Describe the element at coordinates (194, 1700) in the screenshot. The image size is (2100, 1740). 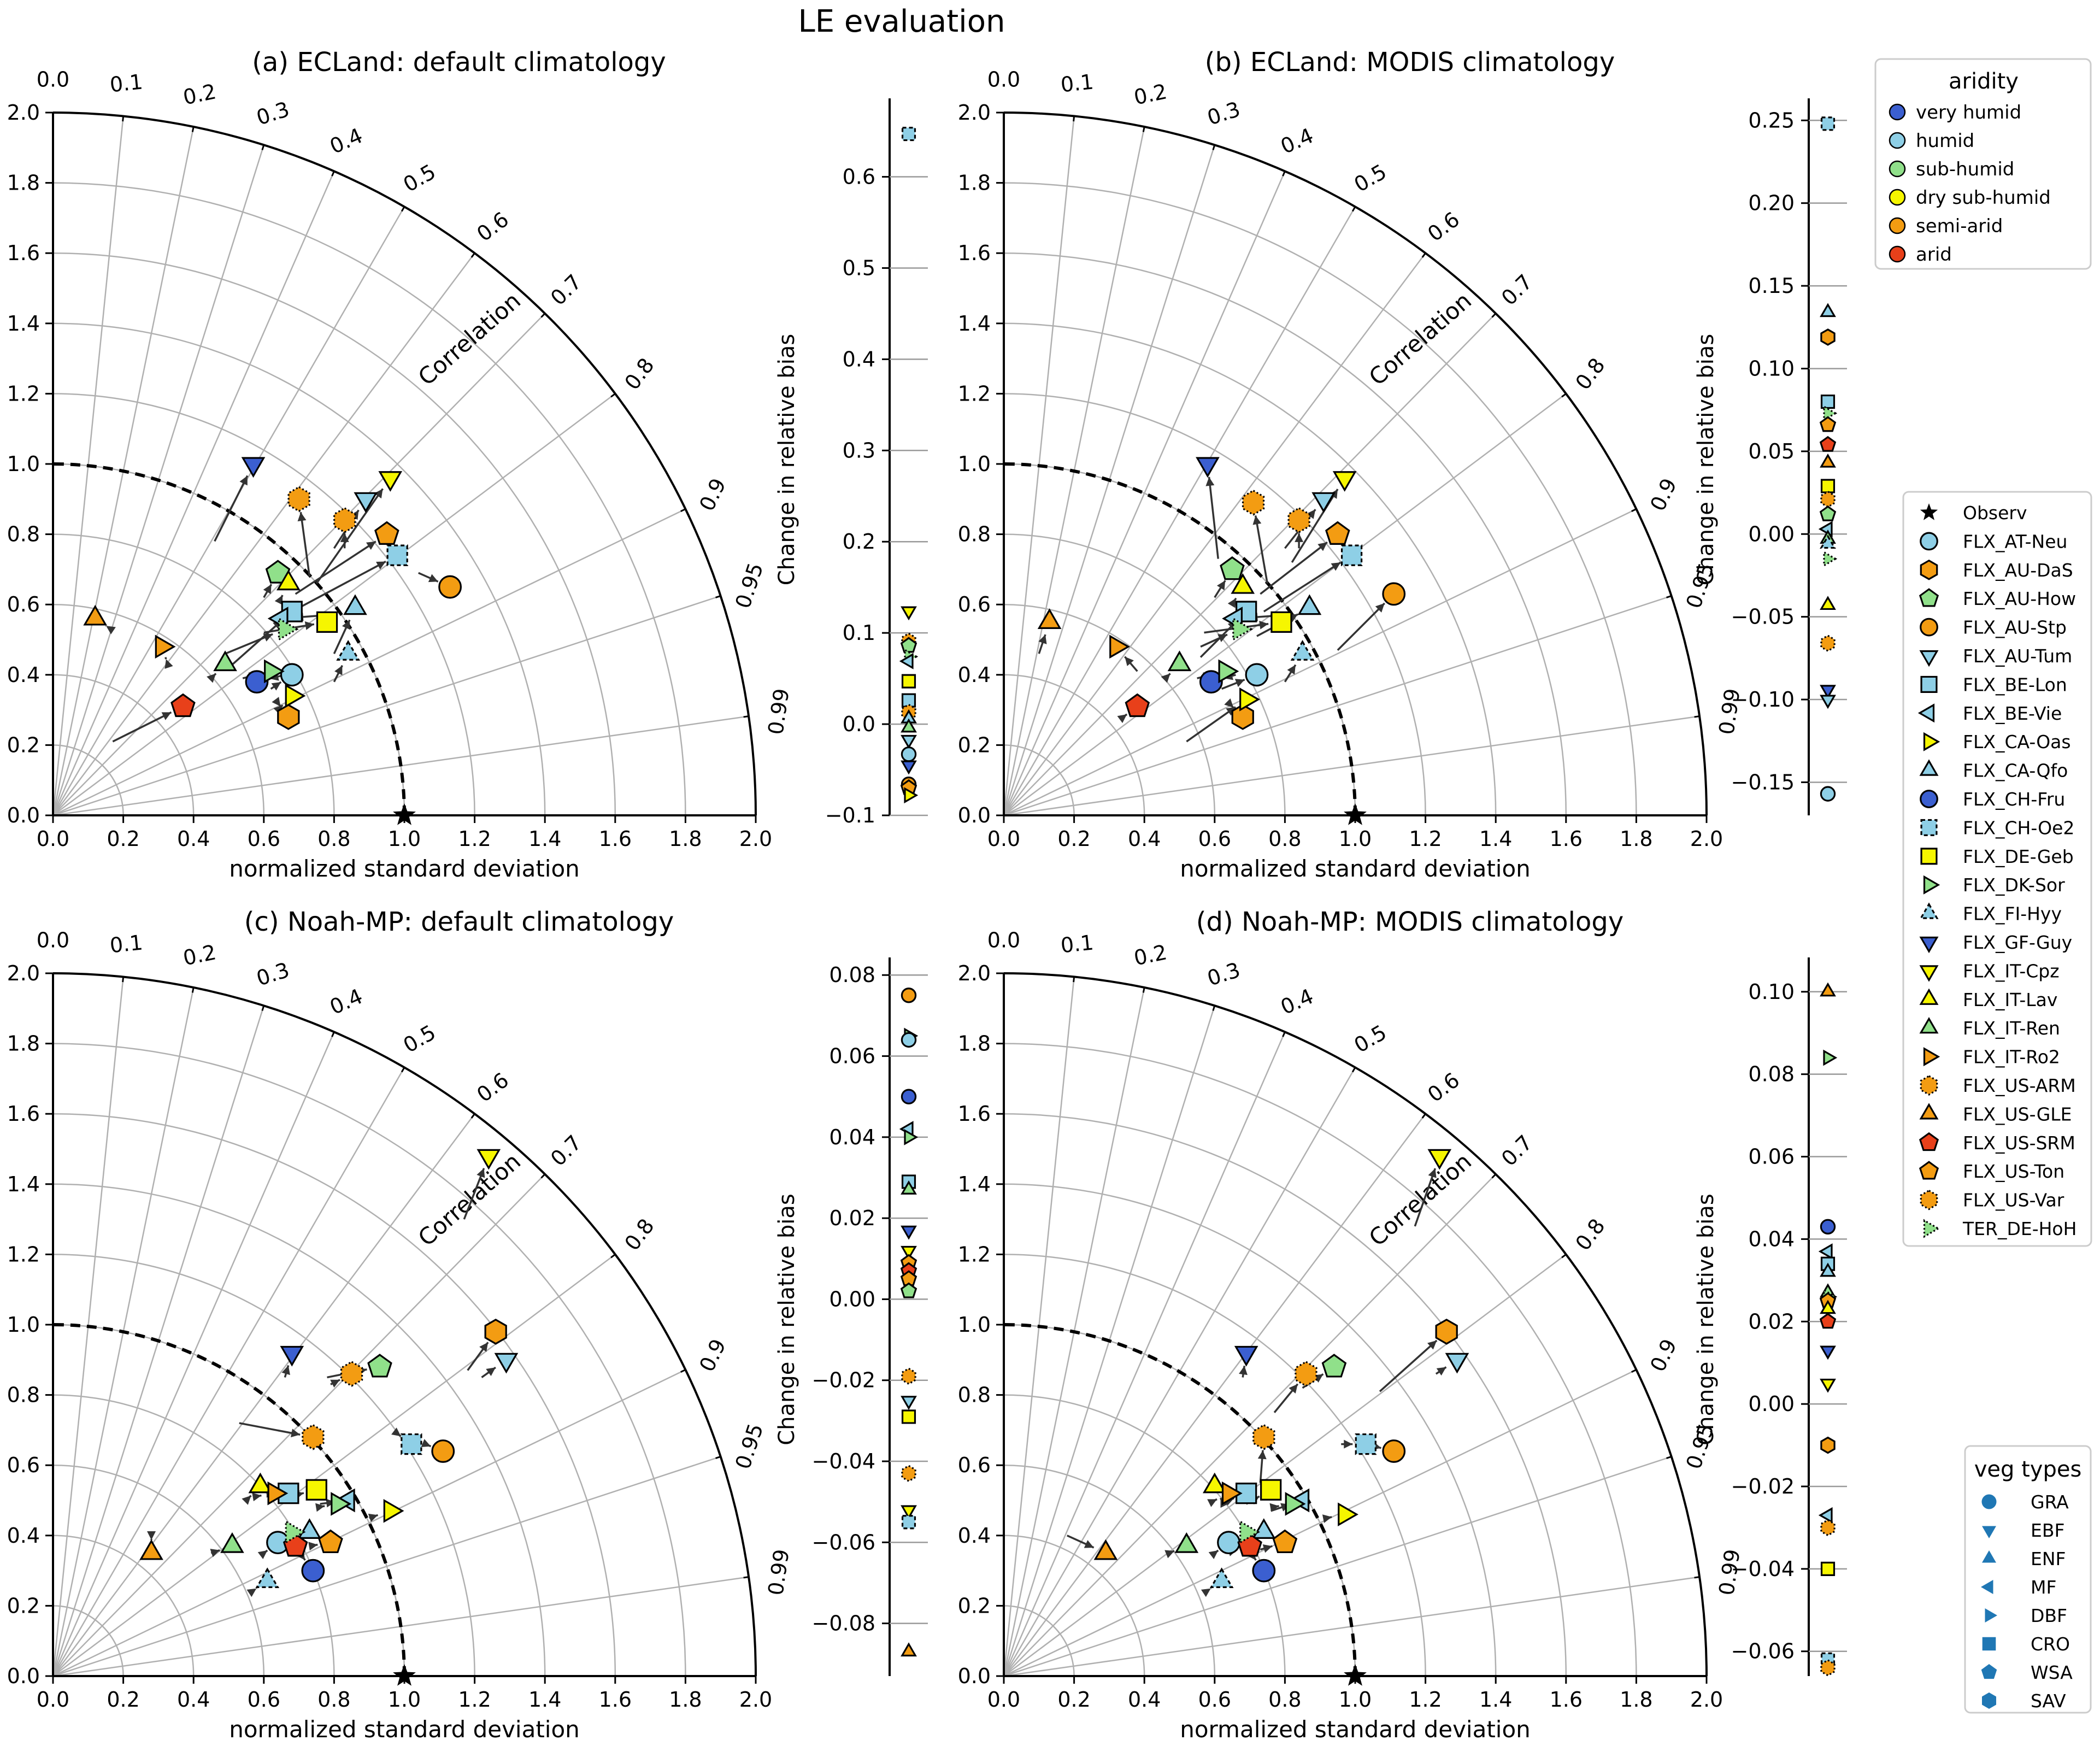
I see `x-tick-label: 0.4` at that location.